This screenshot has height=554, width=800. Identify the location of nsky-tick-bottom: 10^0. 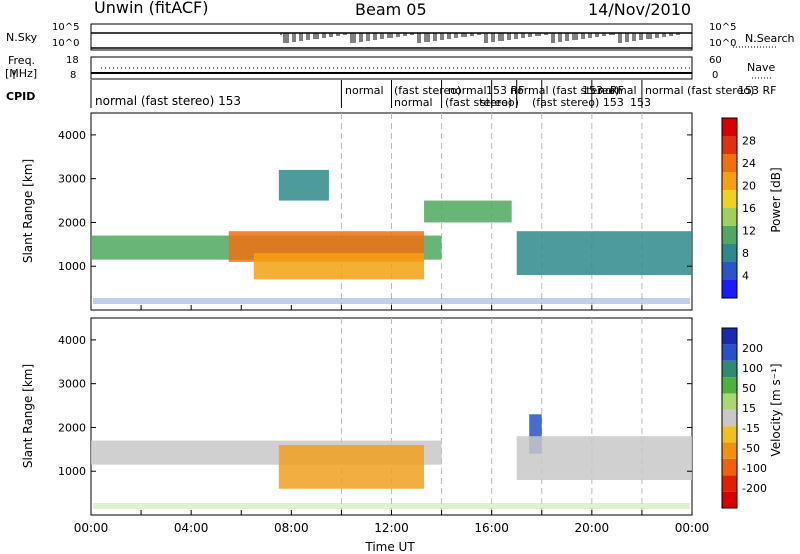
(66, 43).